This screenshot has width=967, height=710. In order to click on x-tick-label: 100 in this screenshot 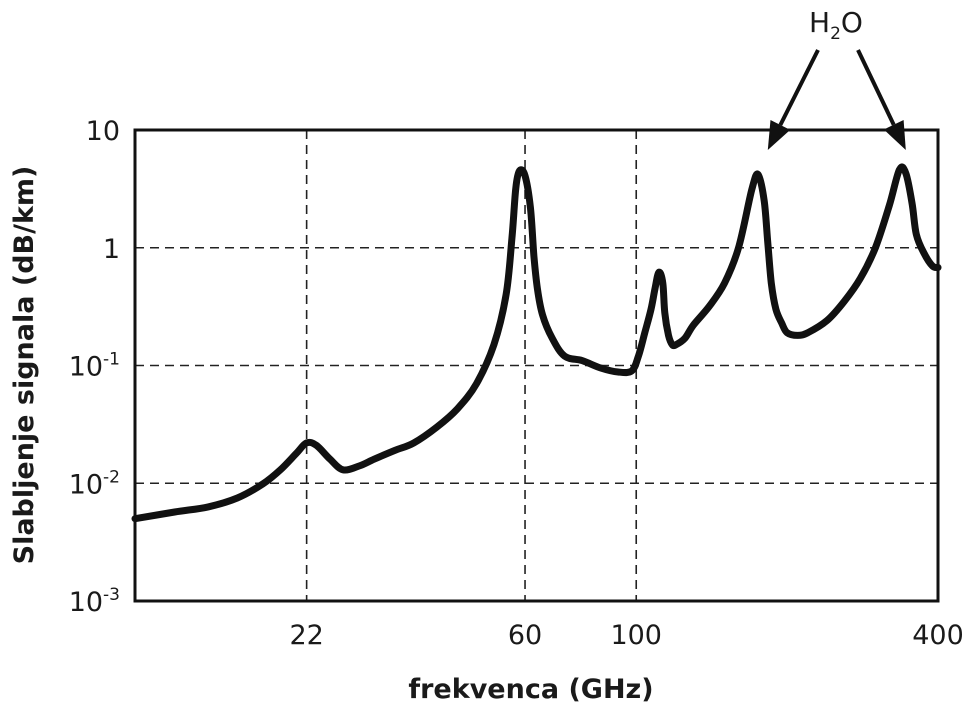, I will do `click(636, 635)`.